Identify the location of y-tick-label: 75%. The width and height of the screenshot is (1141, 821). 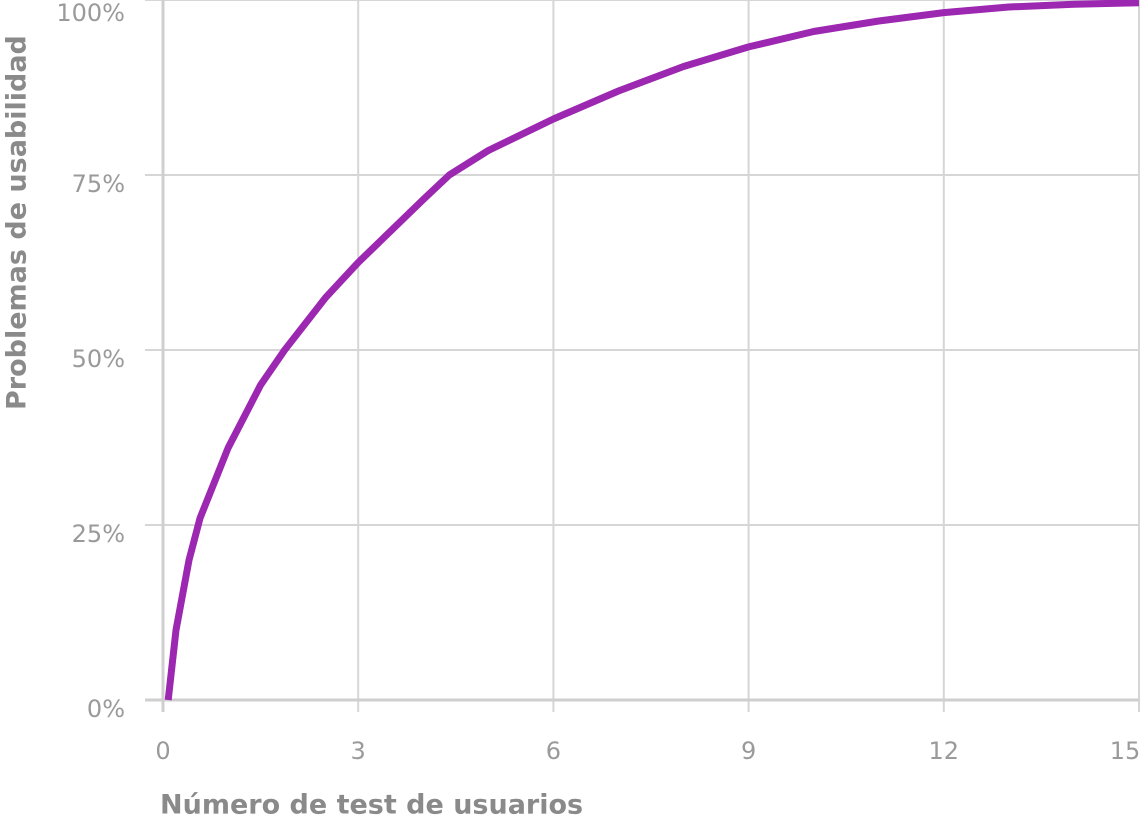
(98, 184).